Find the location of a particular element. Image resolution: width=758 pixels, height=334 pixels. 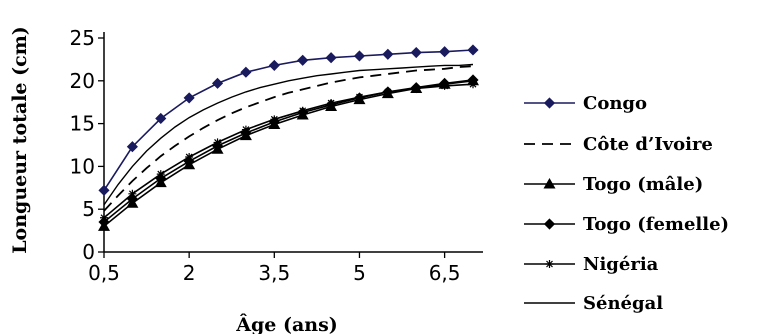

legend-item: Congo is located at coordinates (585, 103).